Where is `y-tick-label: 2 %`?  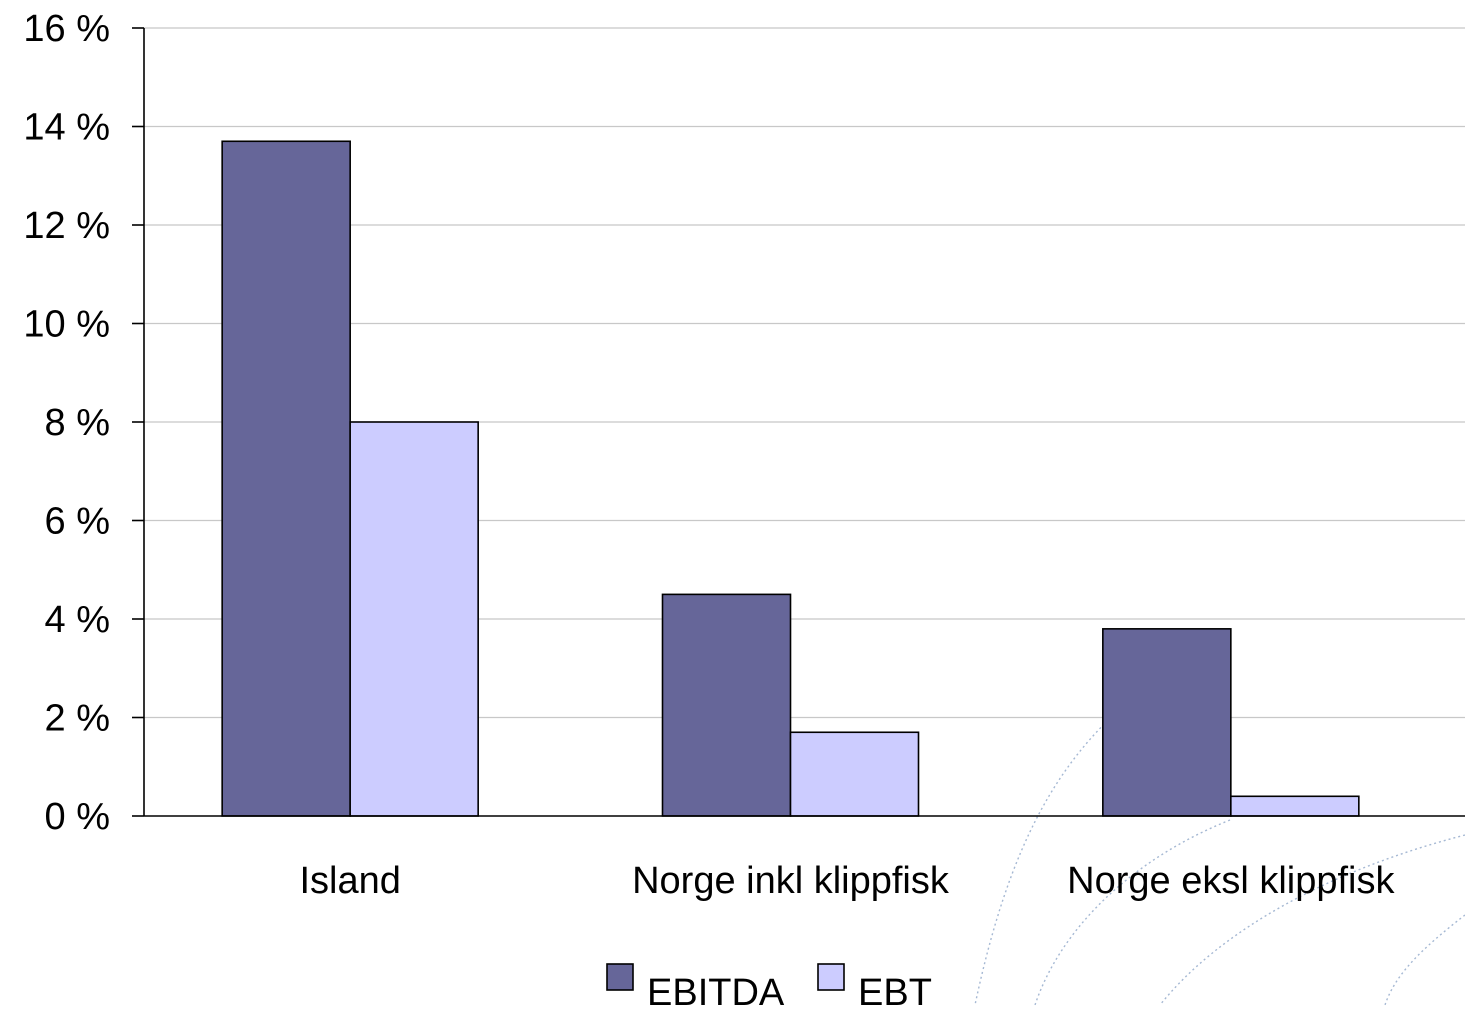 y-tick-label: 2 % is located at coordinates (77, 719).